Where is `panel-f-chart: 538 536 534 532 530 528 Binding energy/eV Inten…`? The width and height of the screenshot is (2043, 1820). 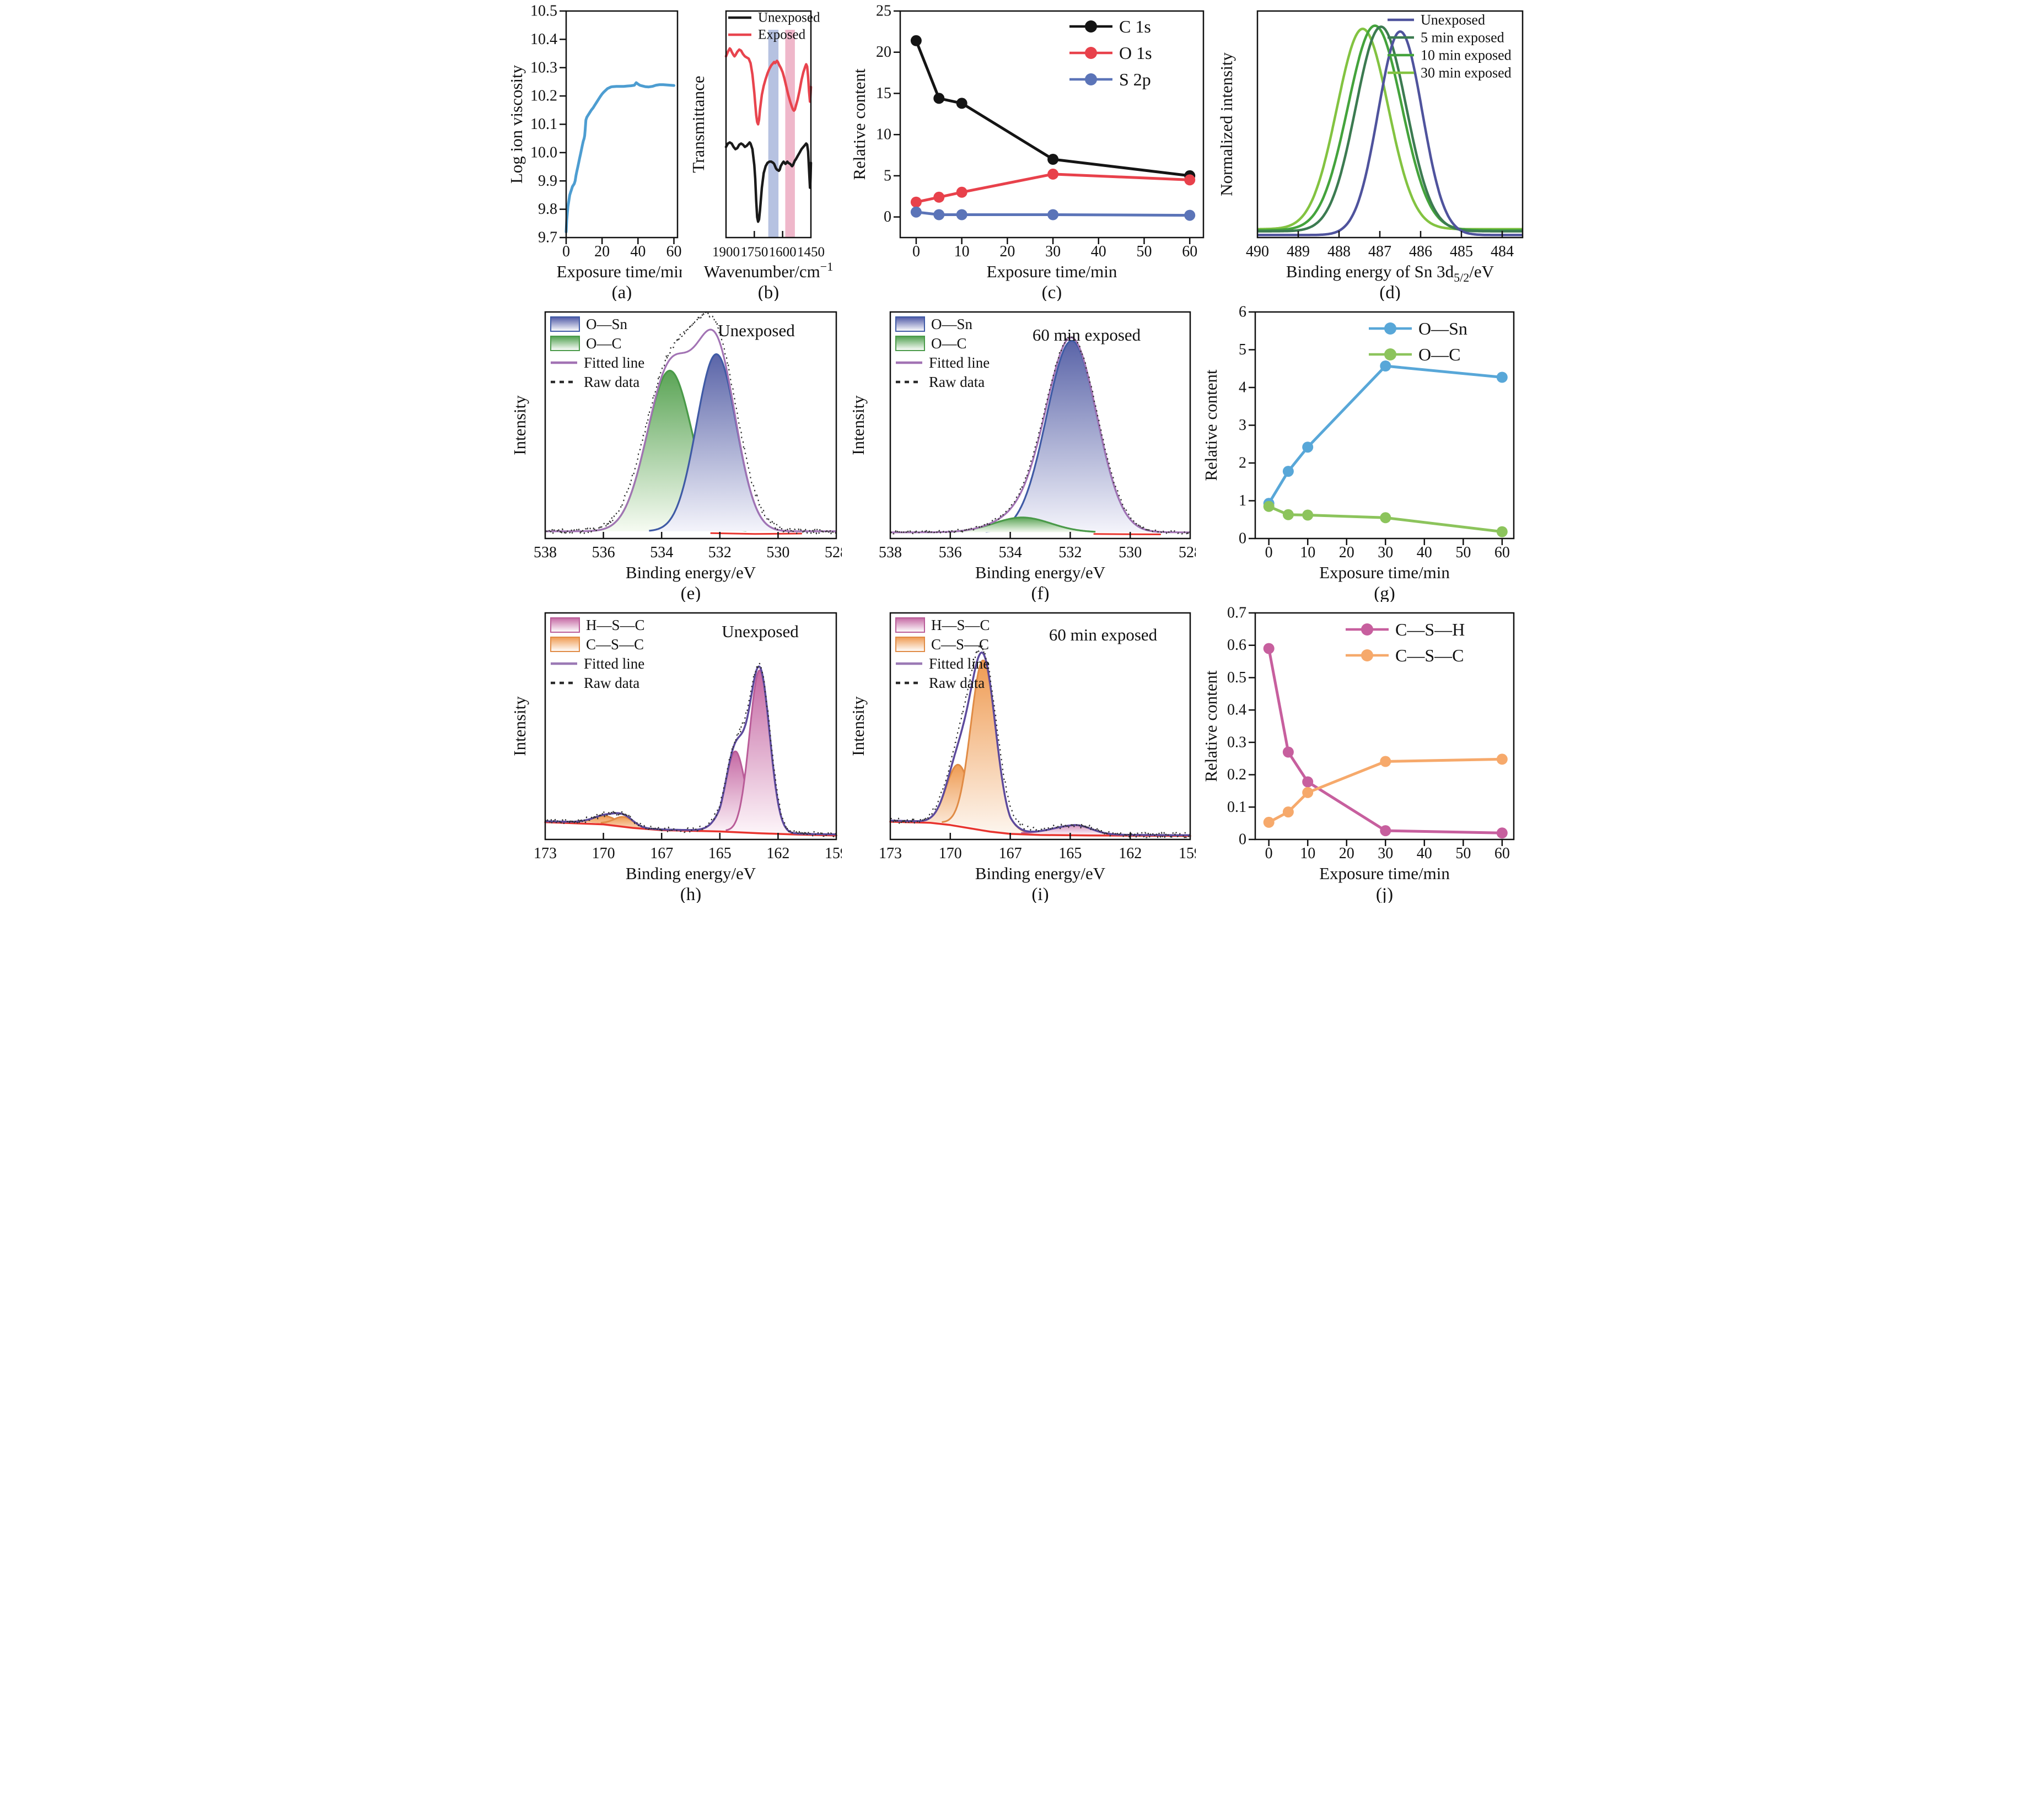
panel-f-chart: 538 536 534 532 530 528 Binding energy/eV Inten… is located at coordinates (1023, 456).